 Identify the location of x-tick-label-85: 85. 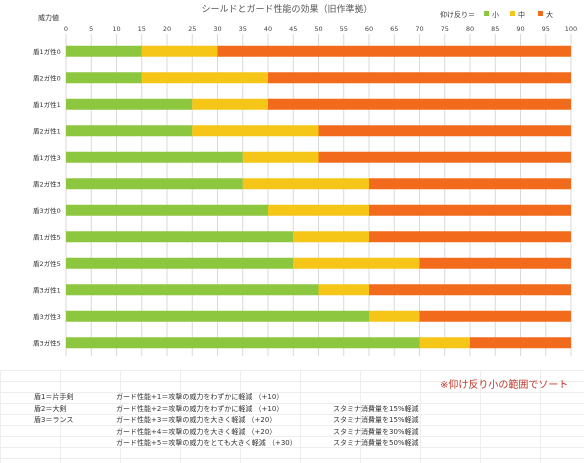
(495, 29).